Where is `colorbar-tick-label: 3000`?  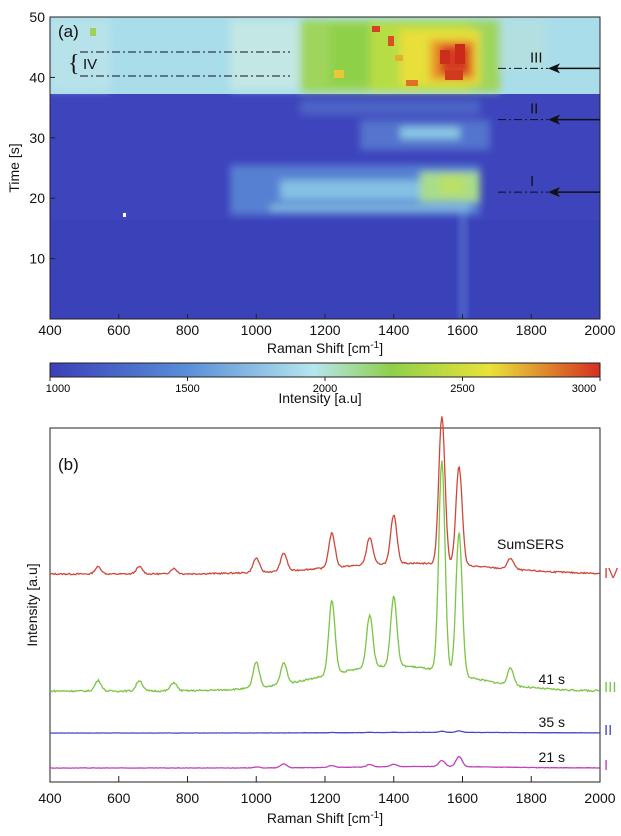
colorbar-tick-label: 3000 is located at coordinates (584, 389).